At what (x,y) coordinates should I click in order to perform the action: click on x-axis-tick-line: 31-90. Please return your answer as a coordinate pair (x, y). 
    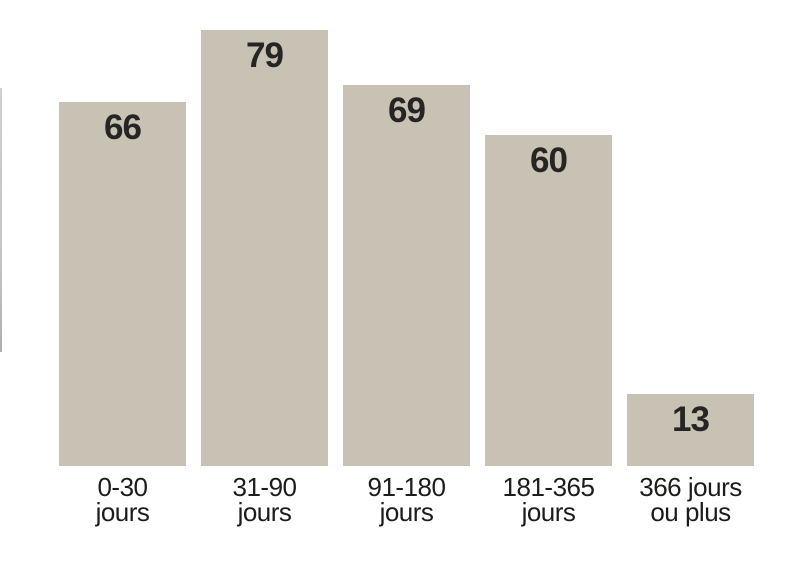
    Looking at the image, I should click on (265, 487).